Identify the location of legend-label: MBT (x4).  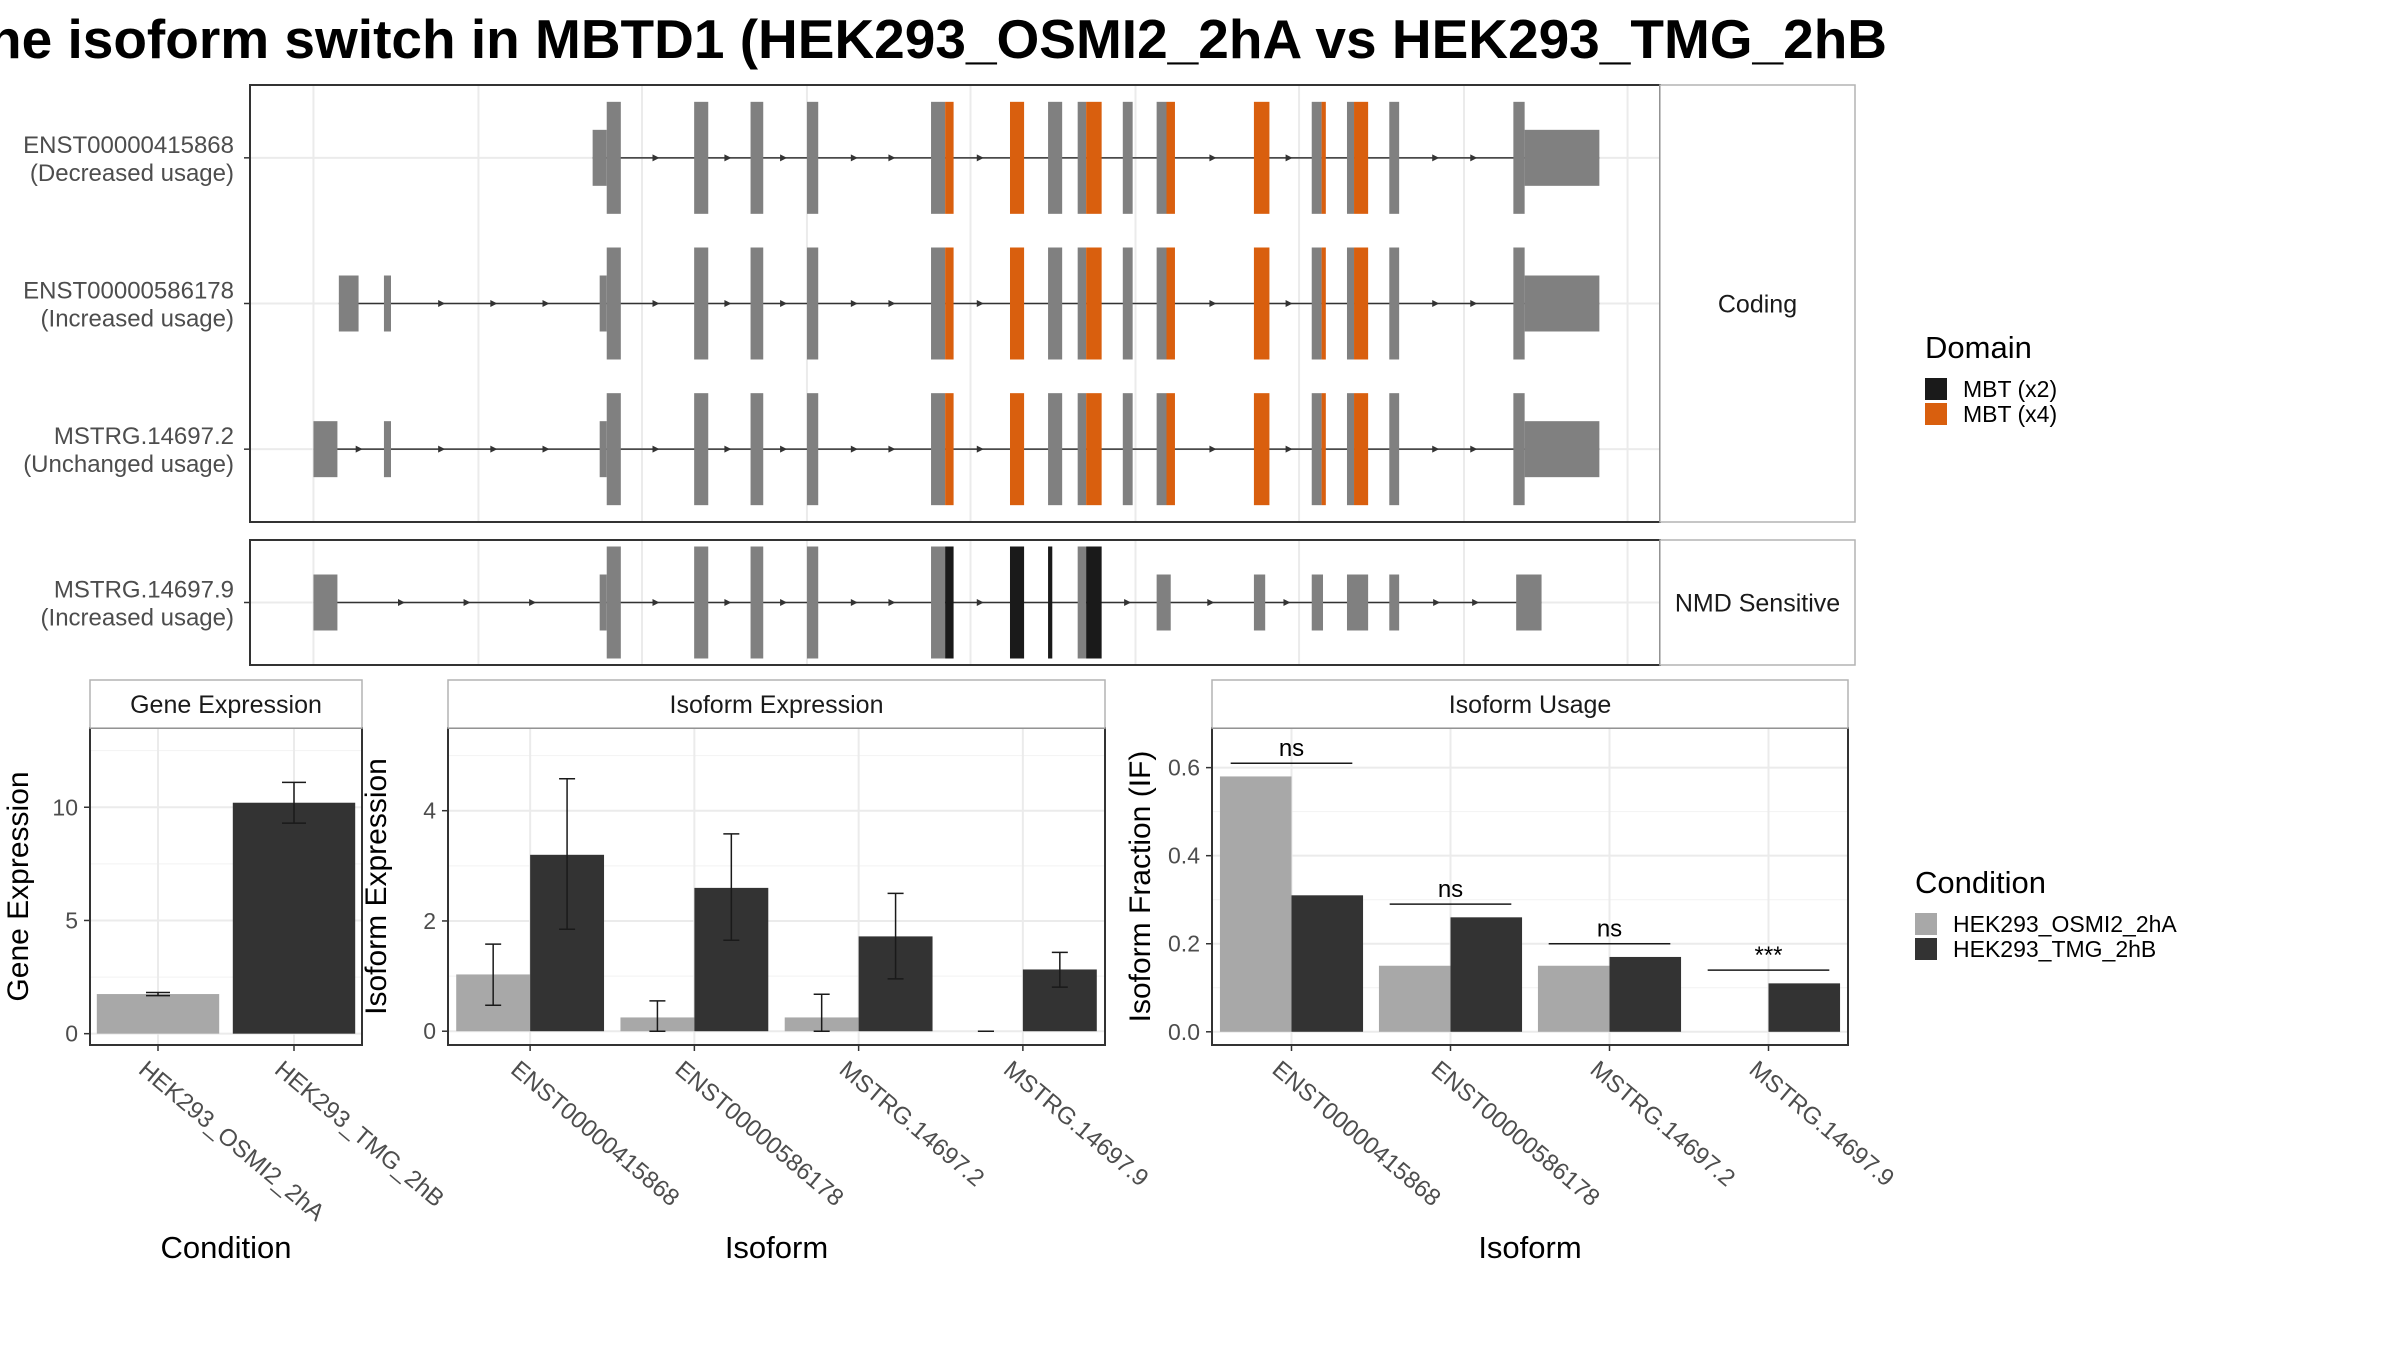
(2010, 414).